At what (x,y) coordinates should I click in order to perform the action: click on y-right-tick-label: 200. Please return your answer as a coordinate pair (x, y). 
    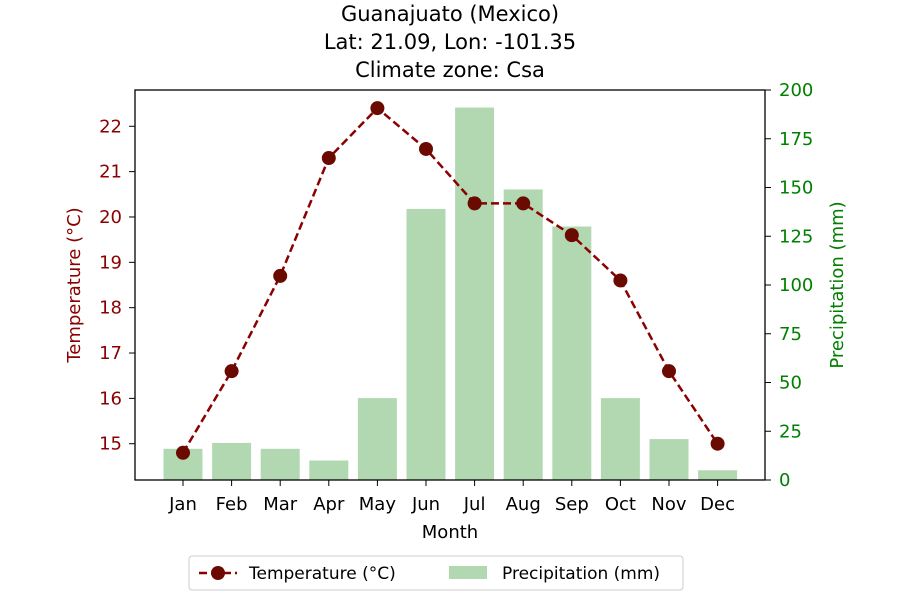
    Looking at the image, I should click on (796, 90).